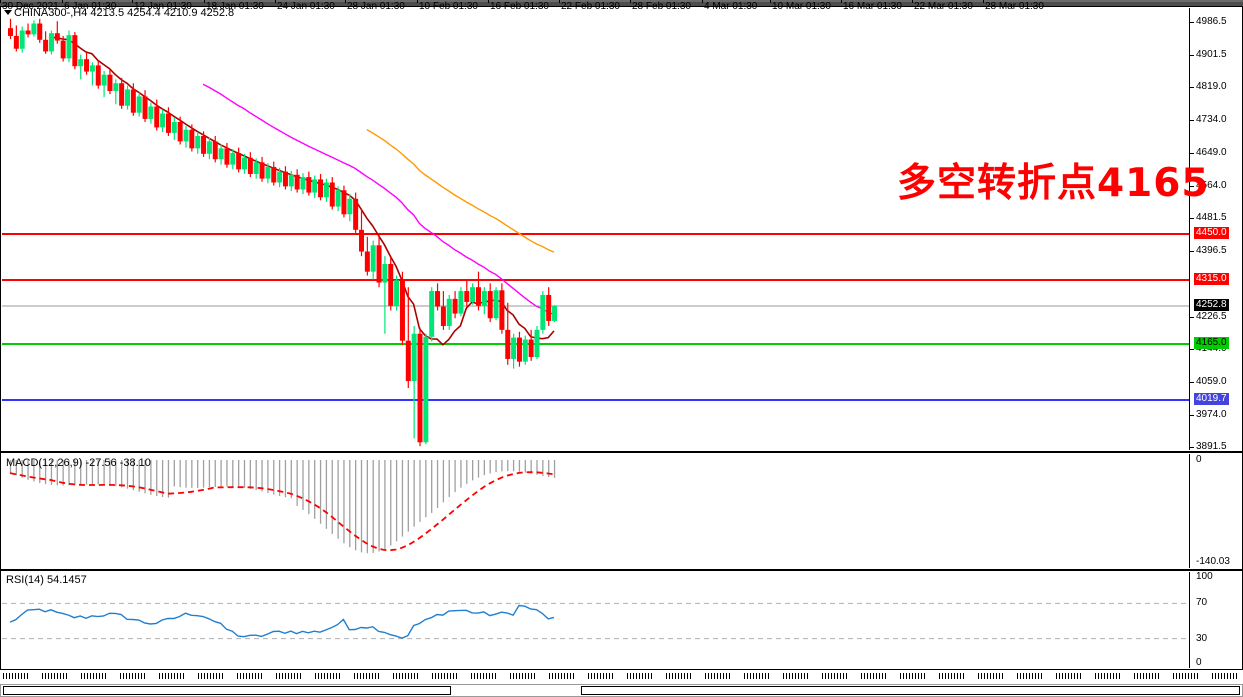  What do you see at coordinates (1215, 620) in the screenshot?
I see `rsi-axis: 100 70 30 0` at bounding box center [1215, 620].